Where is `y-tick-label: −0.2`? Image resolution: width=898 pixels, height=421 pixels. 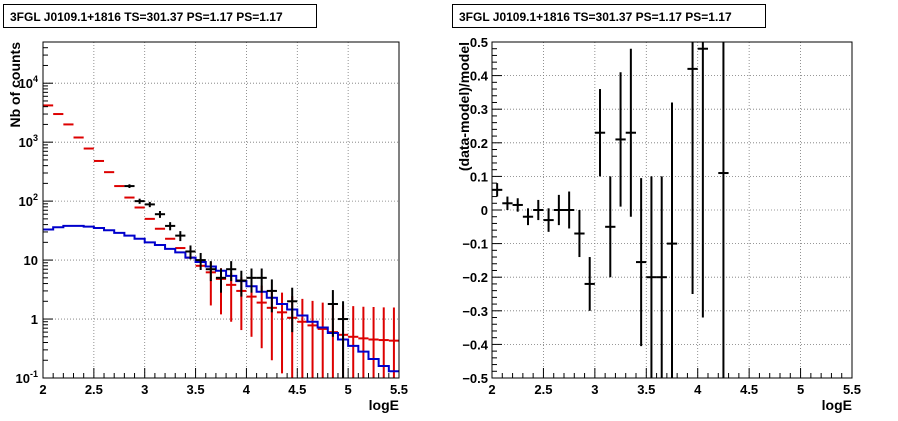
y-tick-label: −0.2 is located at coordinates (475, 277).